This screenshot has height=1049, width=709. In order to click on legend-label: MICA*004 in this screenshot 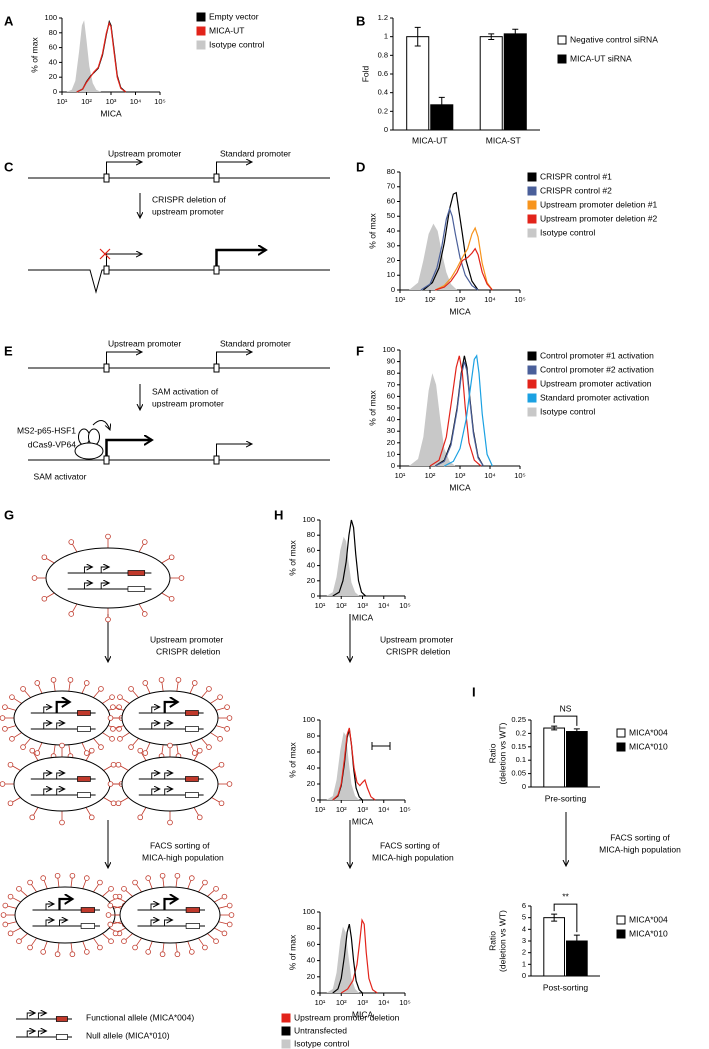, I will do `click(648, 732)`.